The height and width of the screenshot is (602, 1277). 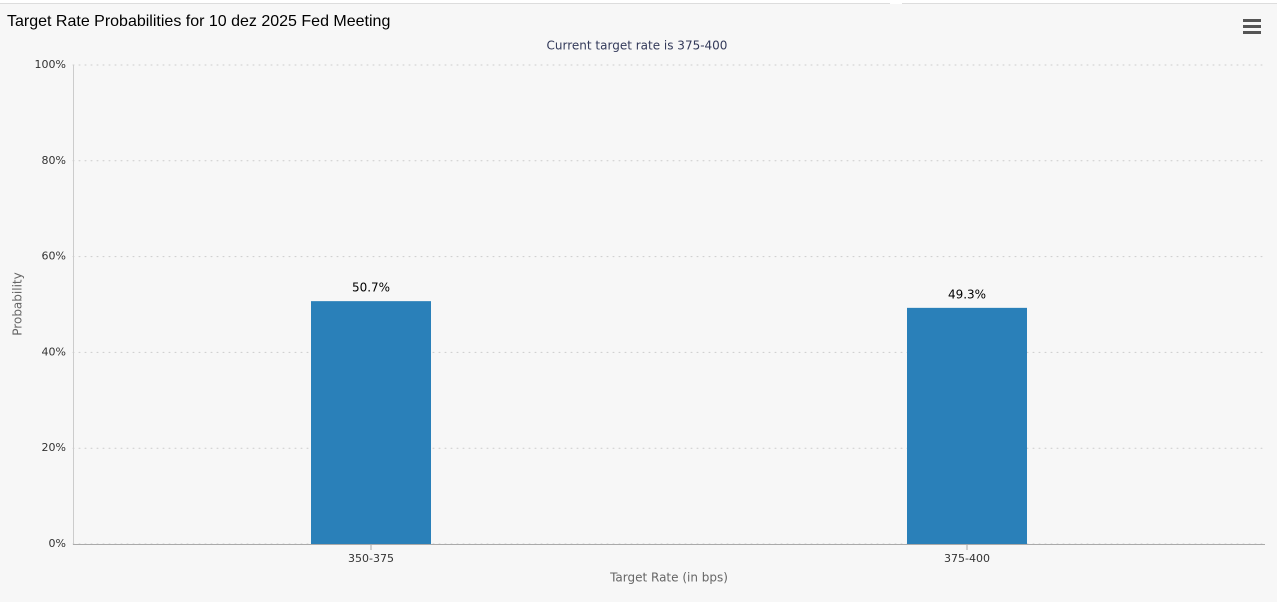 I want to click on menu-button, so click(x=1252, y=26).